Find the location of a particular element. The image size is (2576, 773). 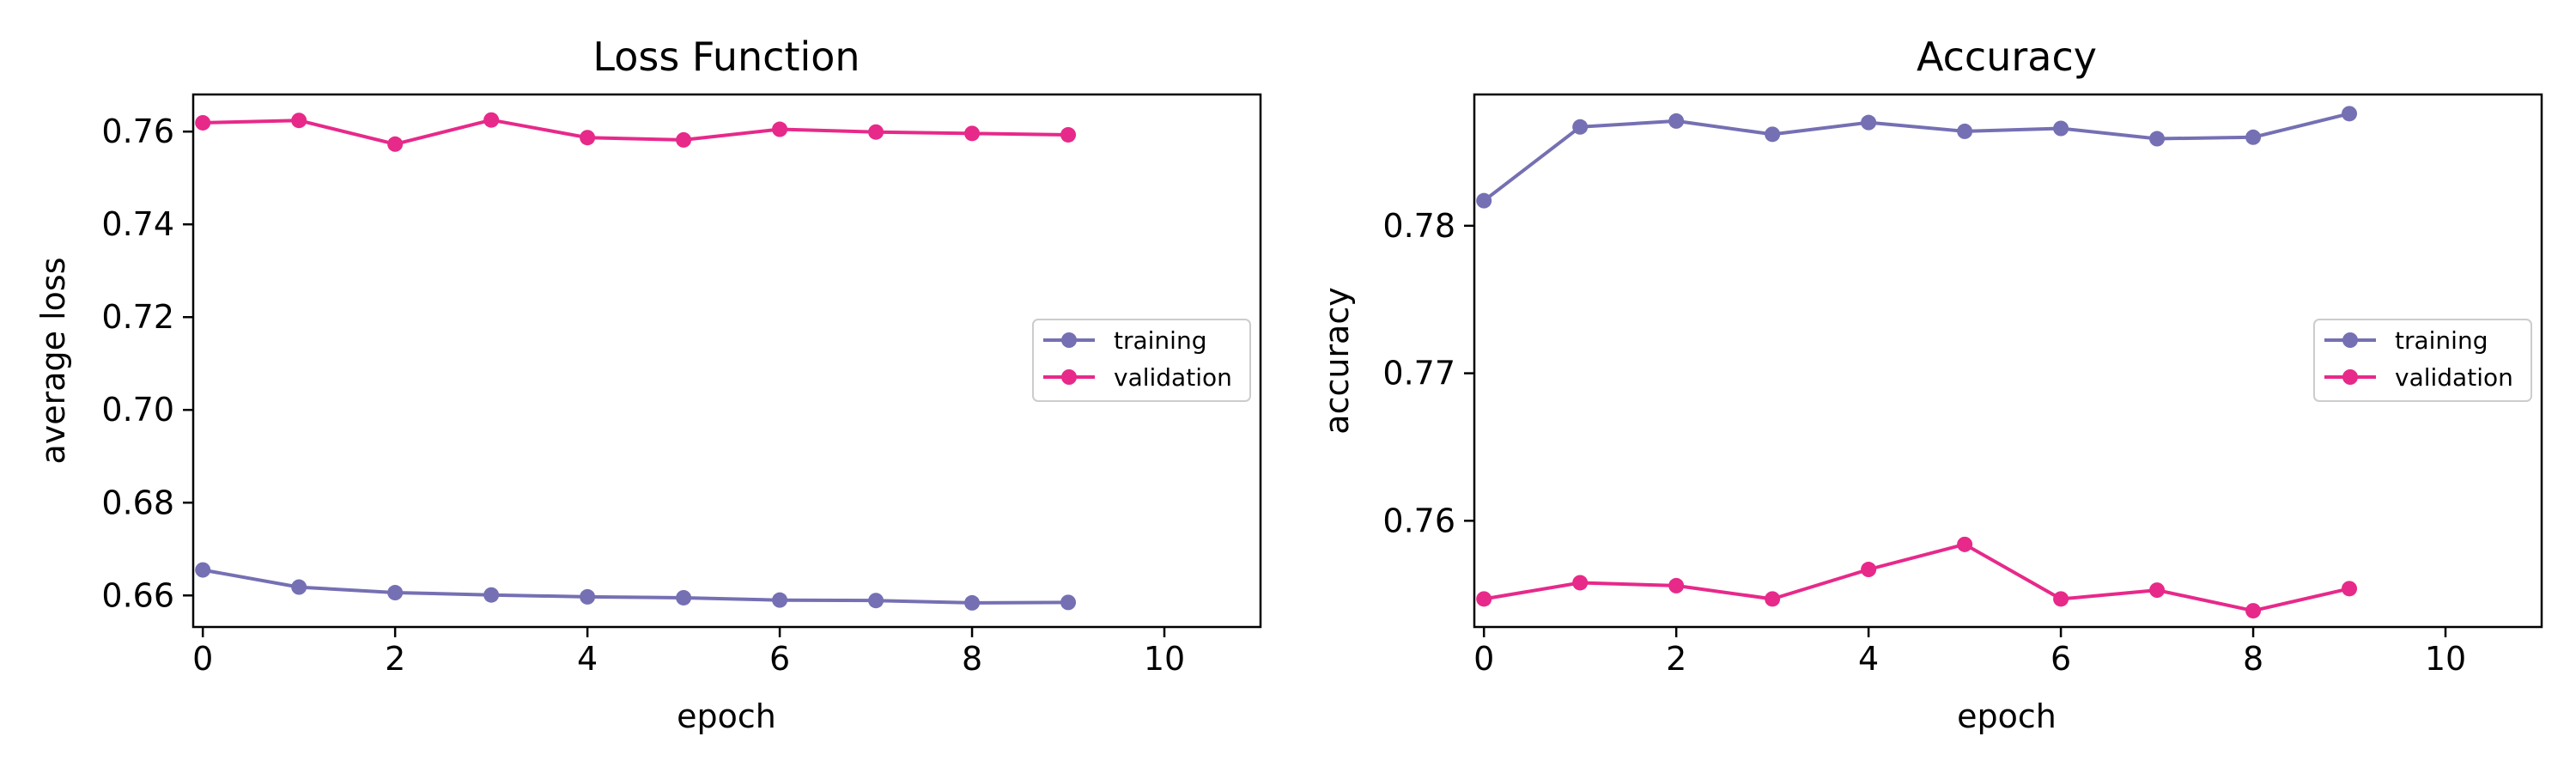

accuracy-x-tick-label: 0 is located at coordinates (1484, 659).